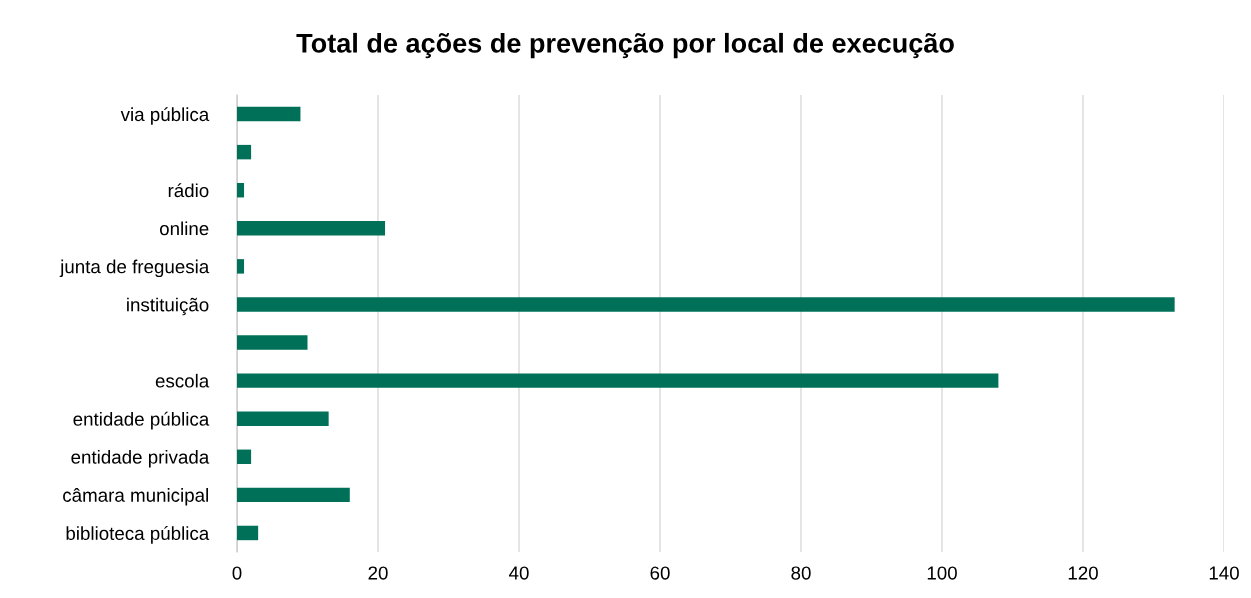 This screenshot has height=598, width=1251. Describe the element at coordinates (625, 45) in the screenshot. I see `chart-title: Total de ações de prevenção por local de execução` at that location.